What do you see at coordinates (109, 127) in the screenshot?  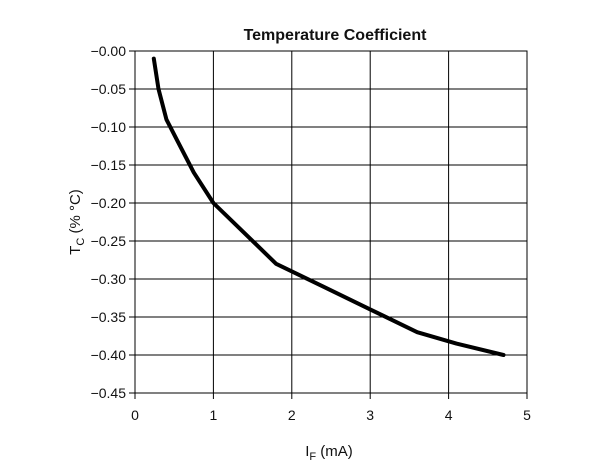 I see `y-tick-label-2: −0.10` at bounding box center [109, 127].